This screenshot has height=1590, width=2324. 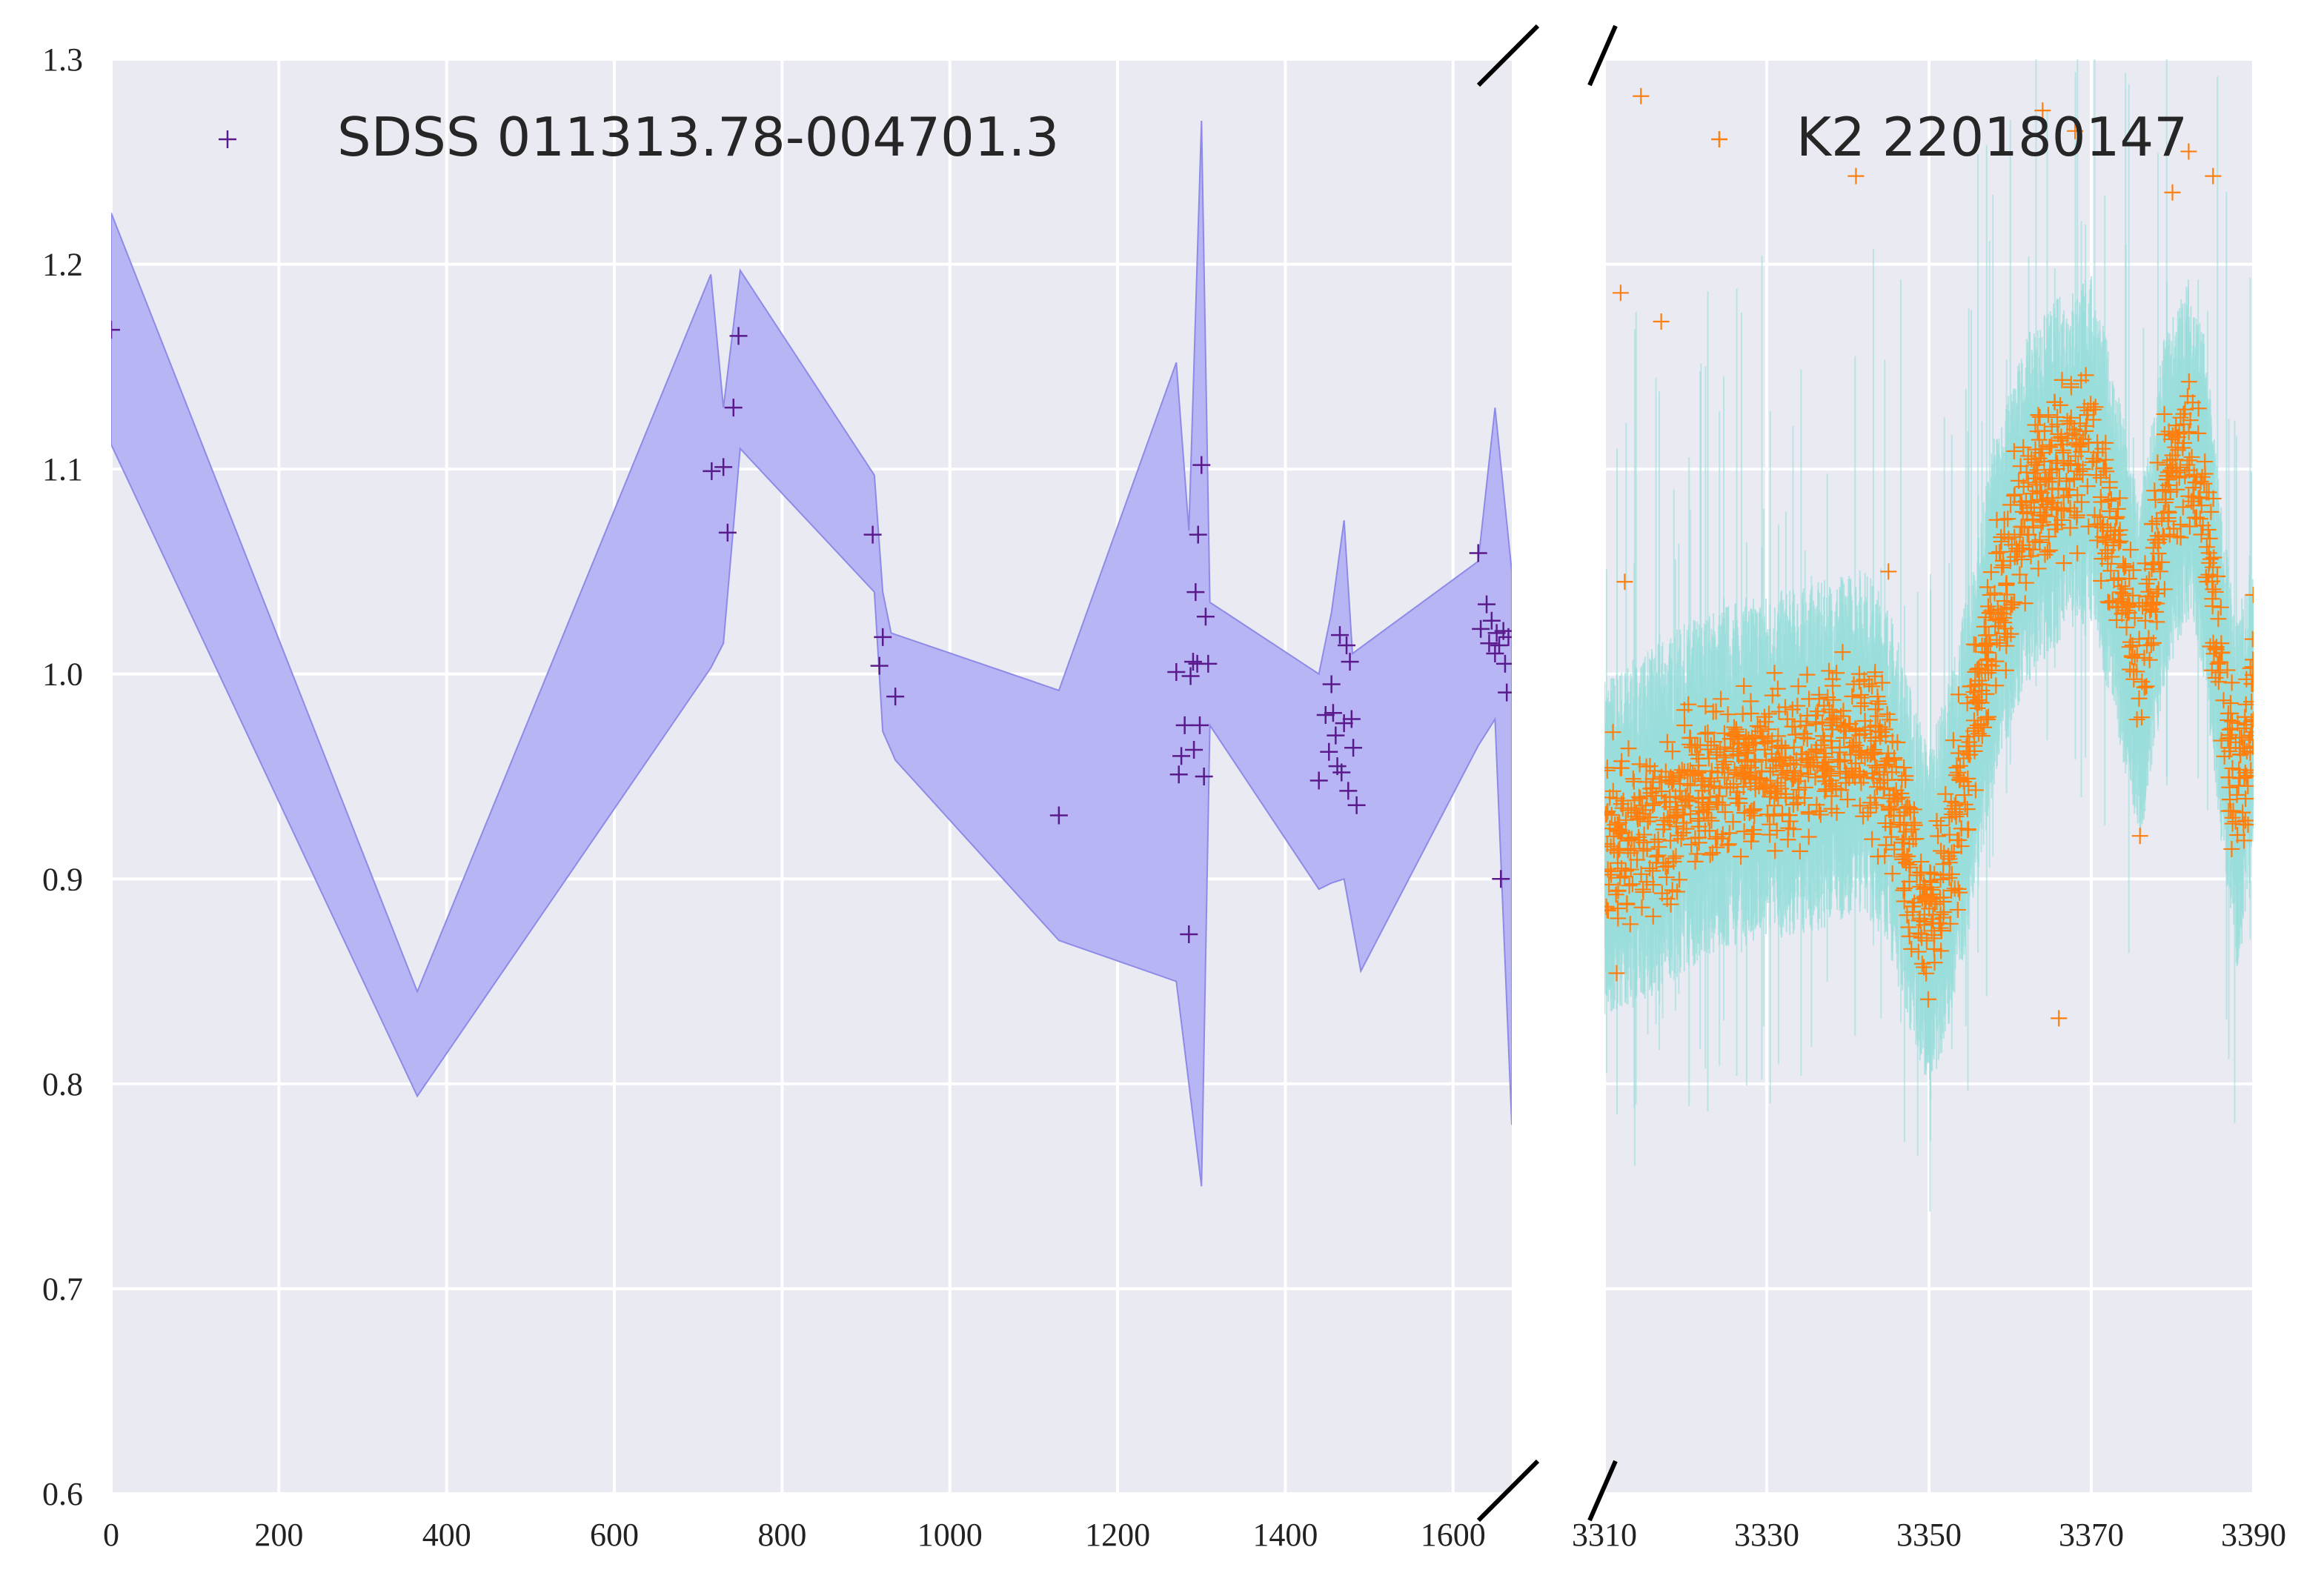 What do you see at coordinates (698, 137) in the screenshot?
I see `legend-label: SDSS 011313.78-004701.3` at bounding box center [698, 137].